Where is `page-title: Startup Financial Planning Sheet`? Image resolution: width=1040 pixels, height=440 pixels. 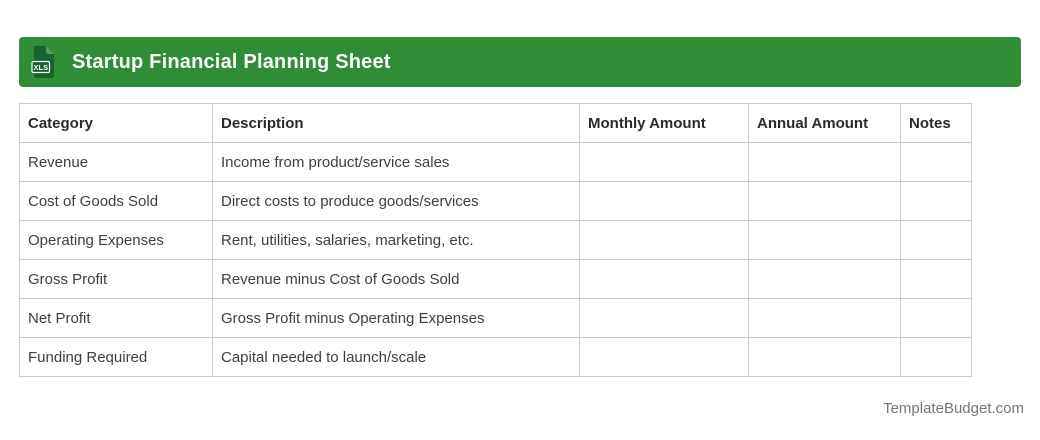 page-title: Startup Financial Planning Sheet is located at coordinates (231, 61).